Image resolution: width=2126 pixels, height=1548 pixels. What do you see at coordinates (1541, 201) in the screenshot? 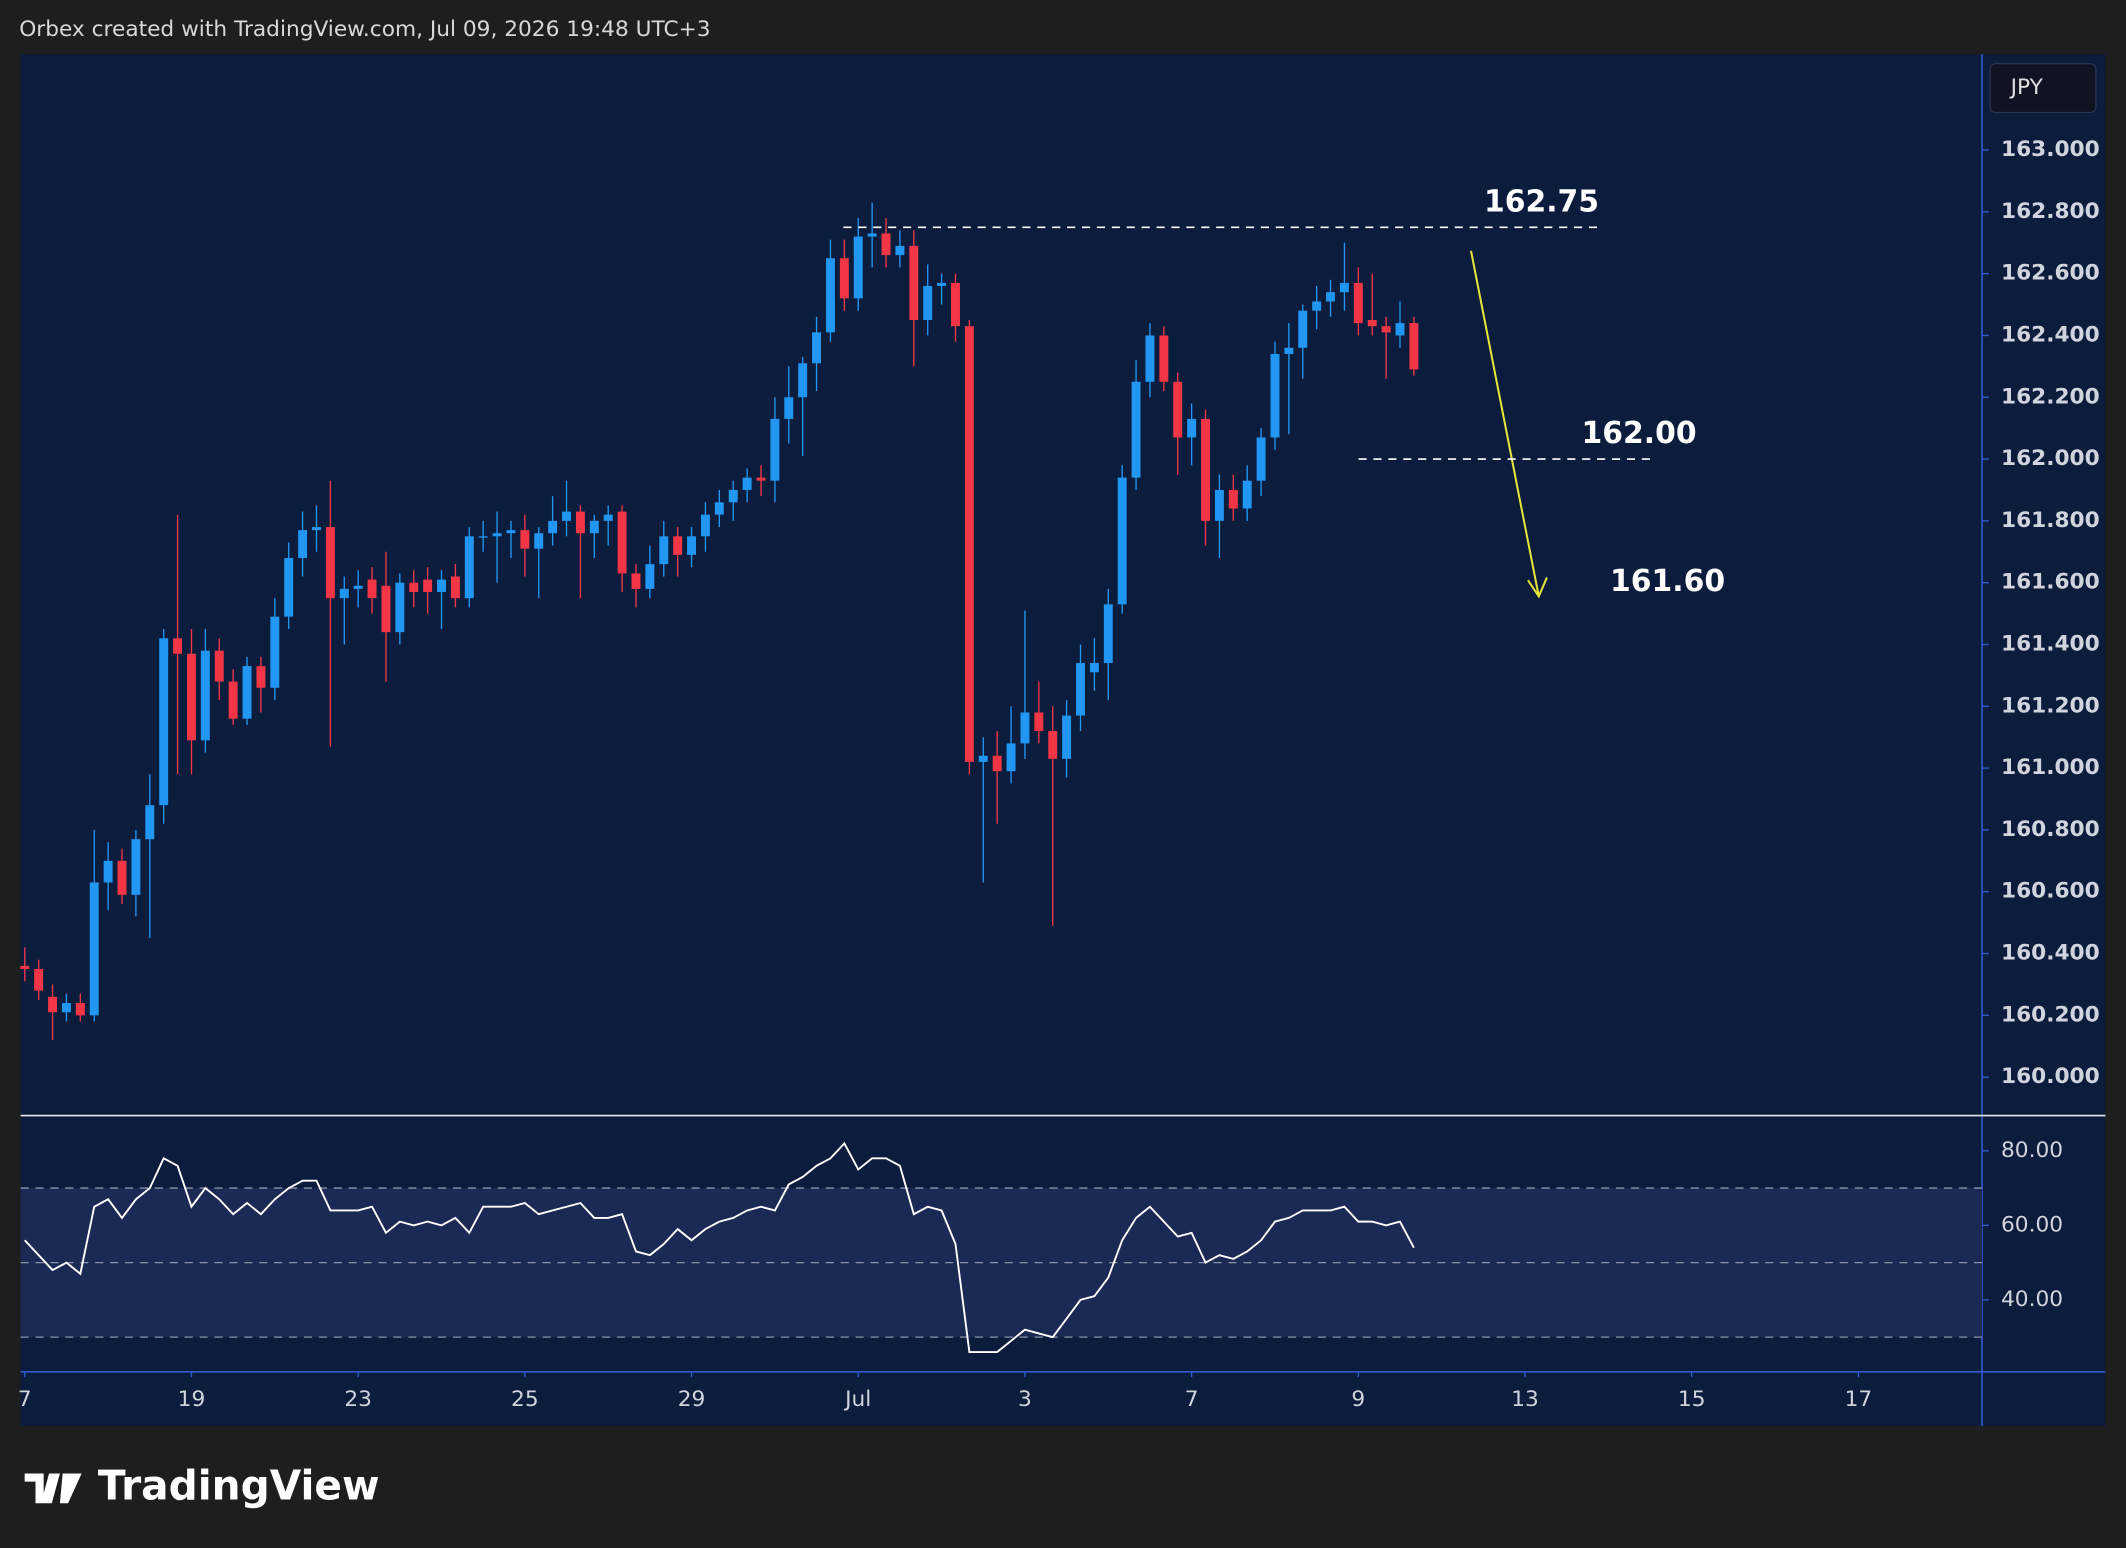
I see `level-label: 162.75` at bounding box center [1541, 201].